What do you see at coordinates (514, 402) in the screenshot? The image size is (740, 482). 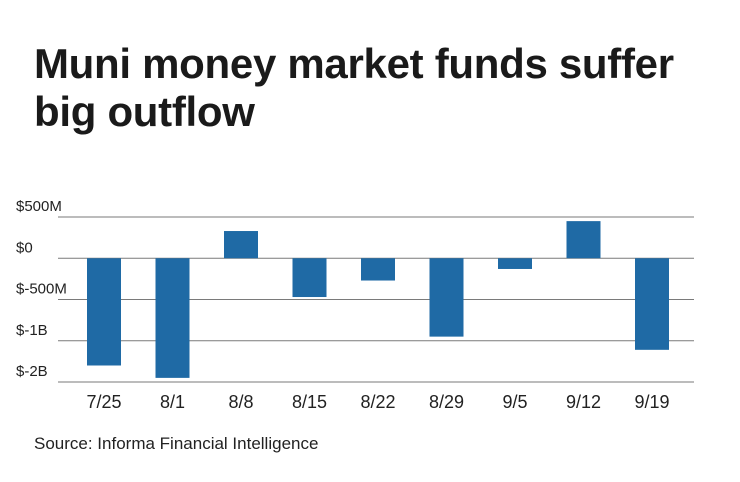 I see `x-tick-label: 9/5` at bounding box center [514, 402].